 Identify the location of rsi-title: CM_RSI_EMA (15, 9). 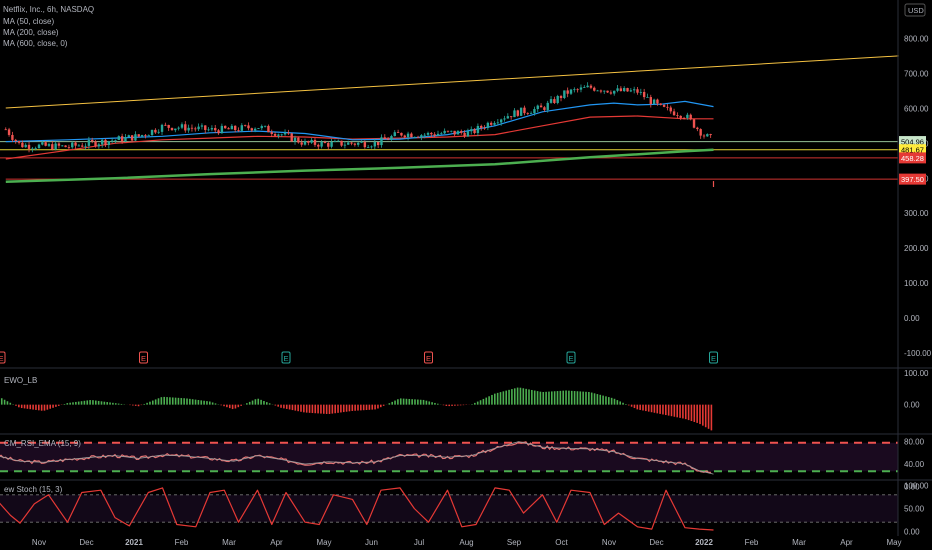
(42, 443).